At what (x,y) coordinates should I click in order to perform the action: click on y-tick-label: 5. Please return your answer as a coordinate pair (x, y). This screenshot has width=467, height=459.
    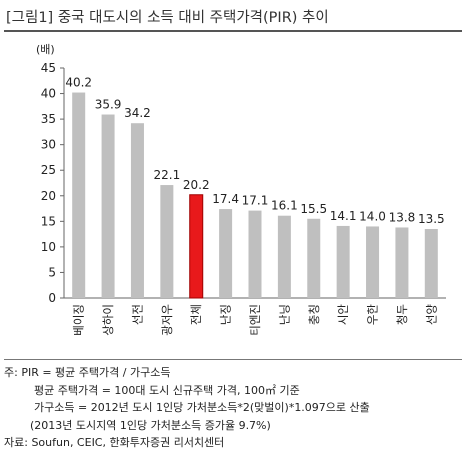
    Looking at the image, I should click on (52, 272).